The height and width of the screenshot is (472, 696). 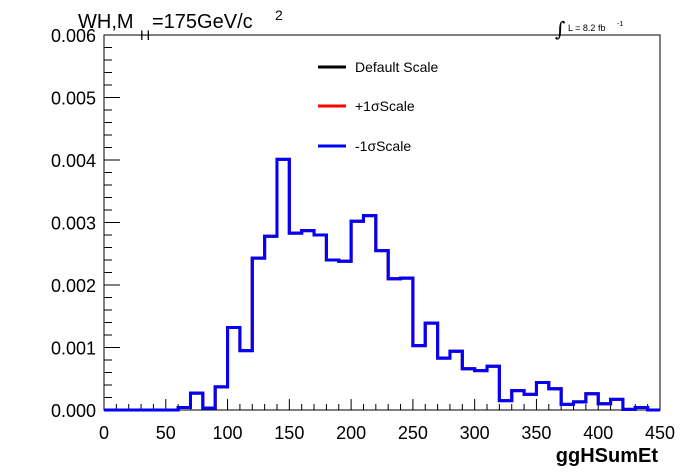 I want to click on x-tick-label: 100, so click(x=228, y=433).